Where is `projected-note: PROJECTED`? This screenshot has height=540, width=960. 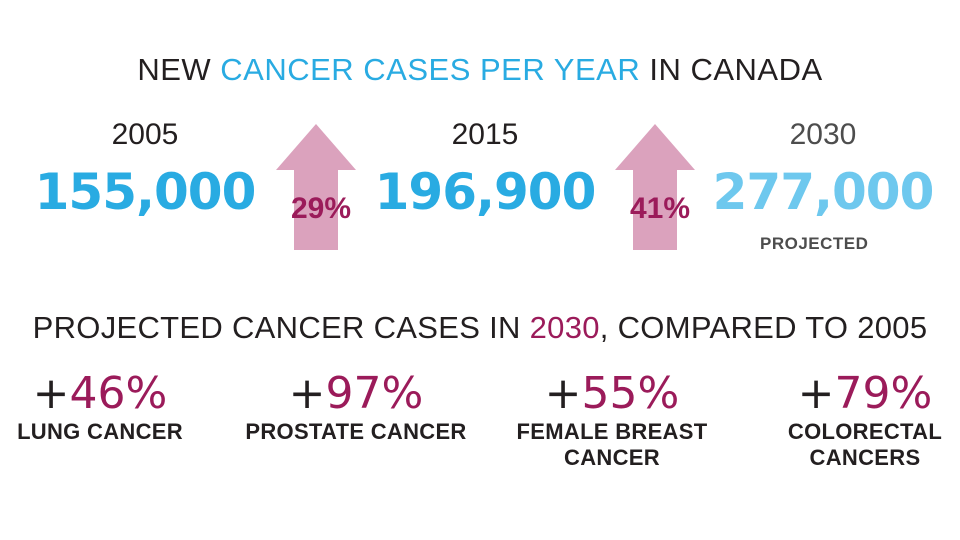
projected-note: PROJECTED is located at coordinates (814, 243).